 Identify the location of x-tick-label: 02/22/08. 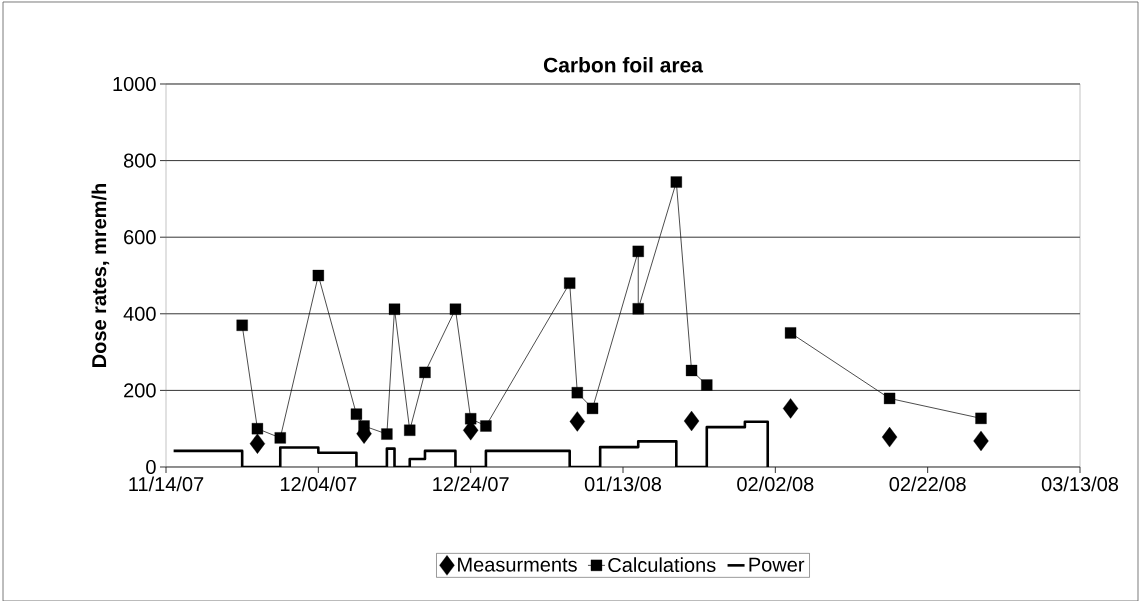
(927, 484).